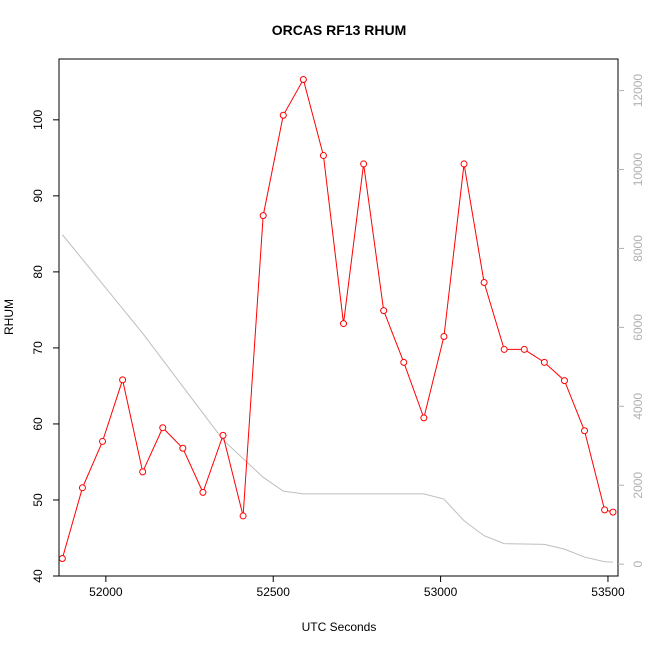 The image size is (650, 650). I want to click on y2-tick-label: 0, so click(638, 564).